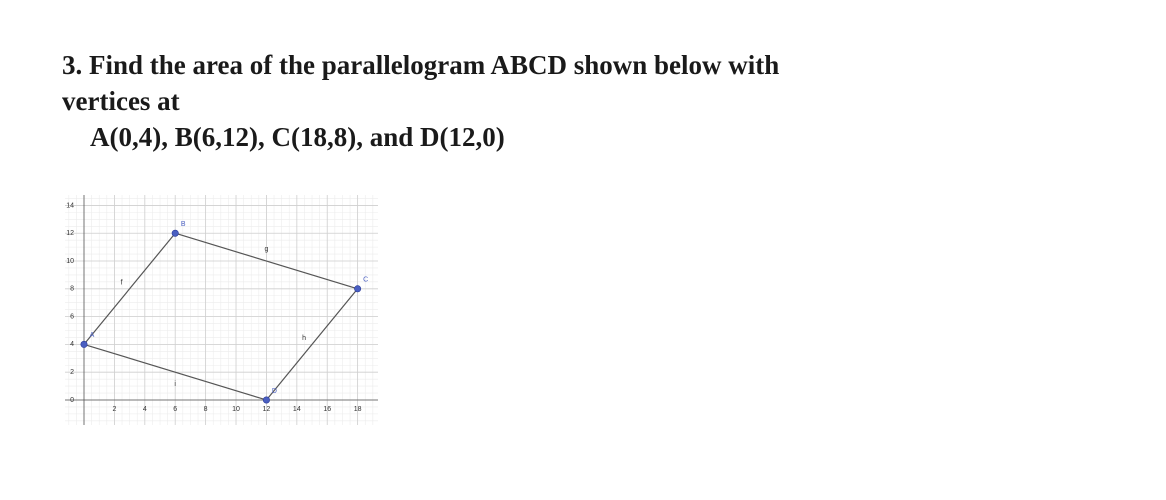 The height and width of the screenshot is (500, 1166). I want to click on x-tick-label: 14, so click(297, 409).